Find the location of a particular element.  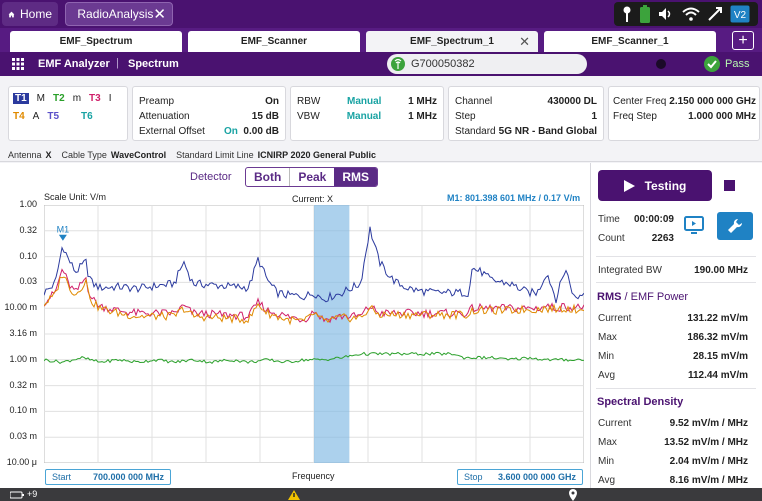

home-tab: Home is located at coordinates (30, 14).